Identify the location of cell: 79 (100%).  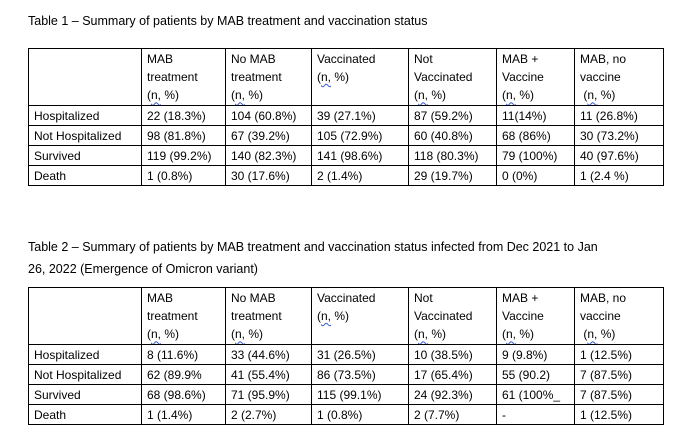
(535, 156).